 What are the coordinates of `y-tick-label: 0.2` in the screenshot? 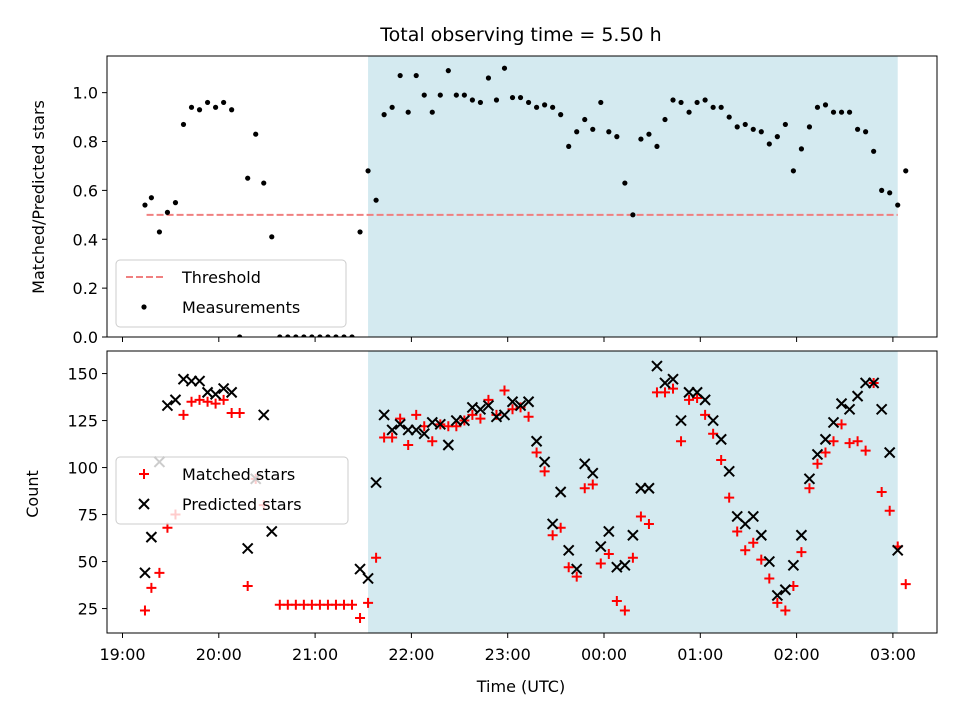 It's located at (85, 288).